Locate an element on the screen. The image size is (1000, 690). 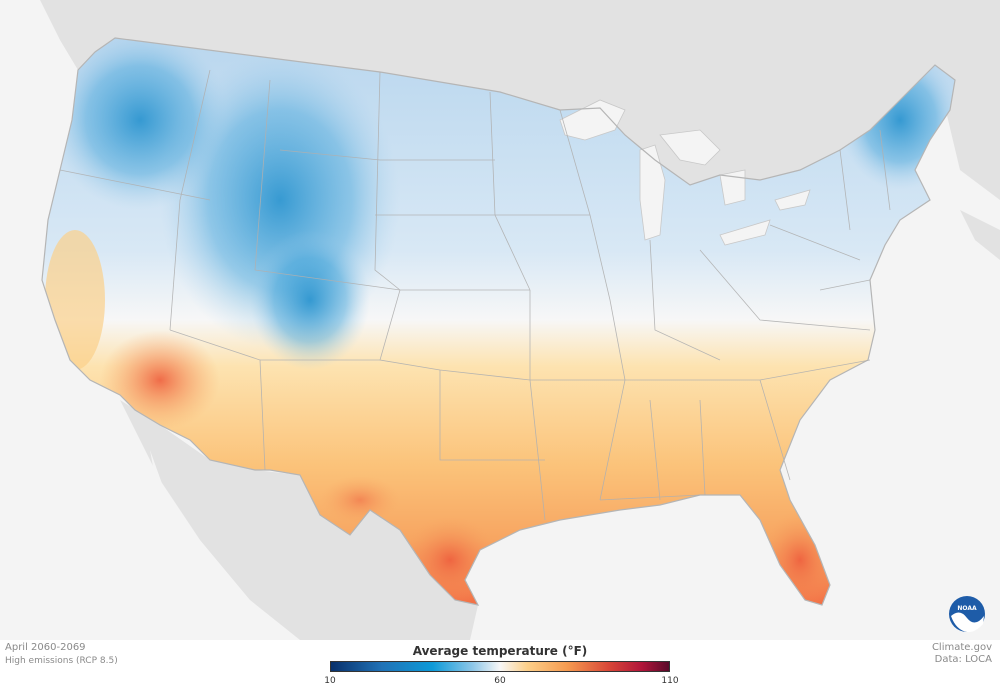
source-label: Data: LOCA is located at coordinates (963, 659).